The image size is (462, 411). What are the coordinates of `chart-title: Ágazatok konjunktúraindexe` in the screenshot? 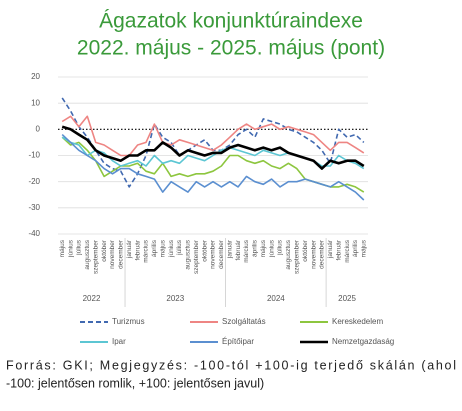 It's located at (231, 21).